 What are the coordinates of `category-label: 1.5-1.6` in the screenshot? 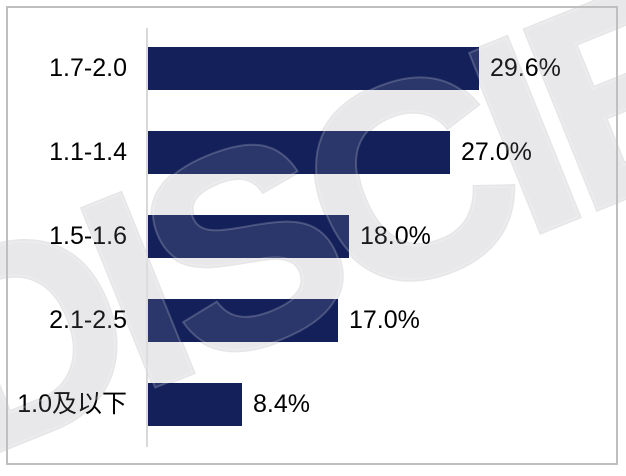 It's located at (88, 236).